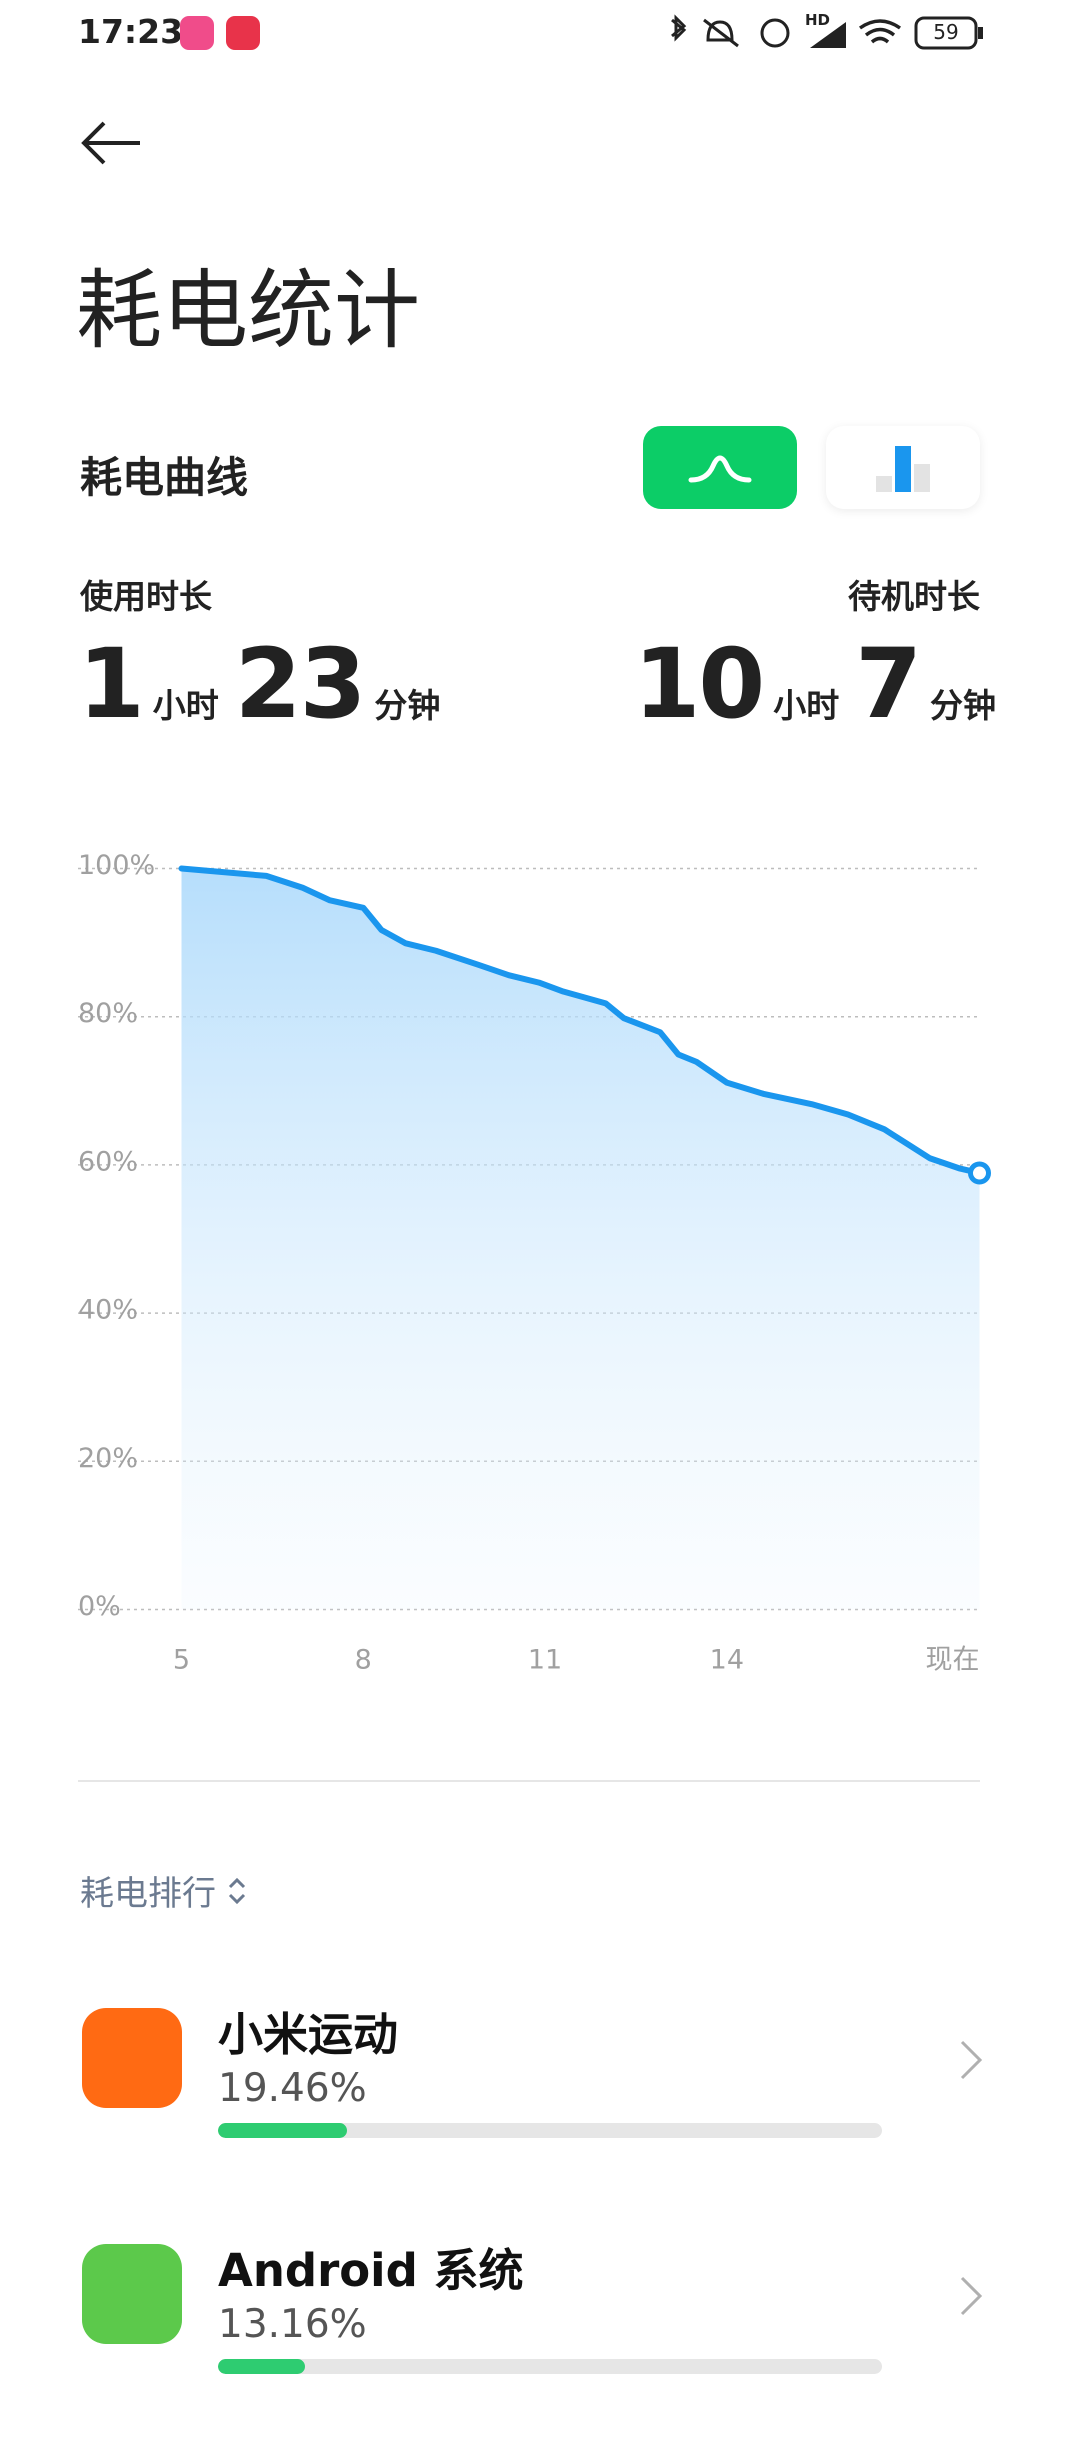 This screenshot has width=1080, height=2444. Describe the element at coordinates (111, 684) in the screenshot. I see `usage-hours: 1` at that location.